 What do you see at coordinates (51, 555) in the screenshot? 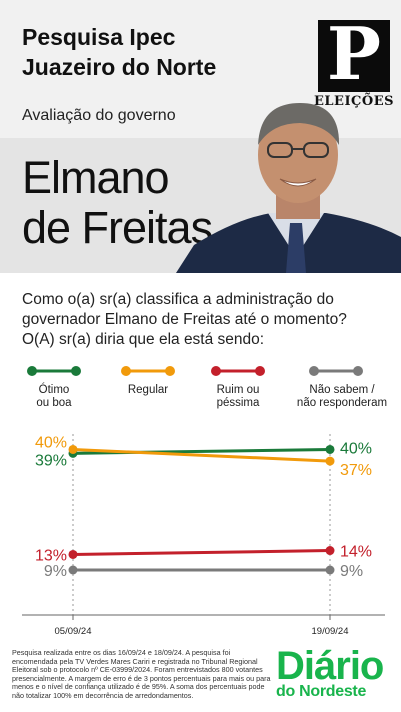
I see `data-label: 13%` at bounding box center [51, 555].